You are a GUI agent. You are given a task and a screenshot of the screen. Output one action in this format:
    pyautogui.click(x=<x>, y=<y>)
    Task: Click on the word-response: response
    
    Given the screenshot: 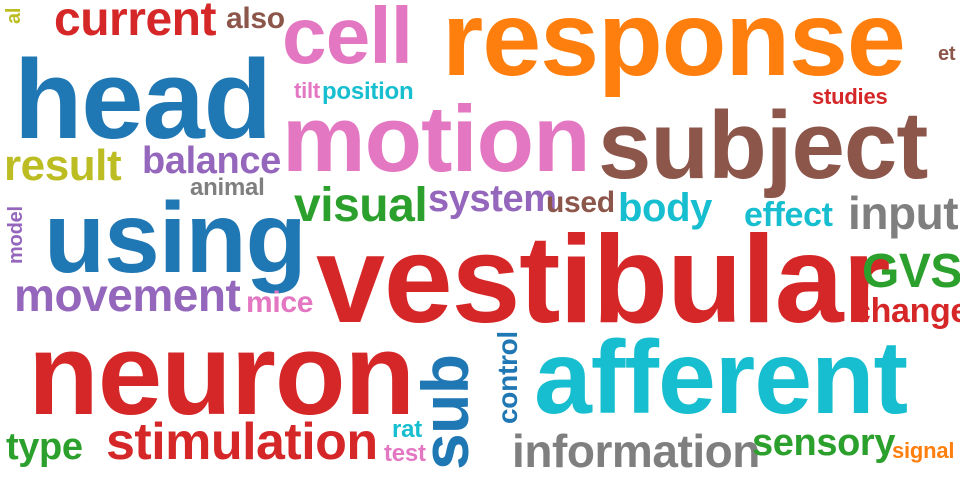 What is the action you would take?
    pyautogui.click(x=674, y=49)
    